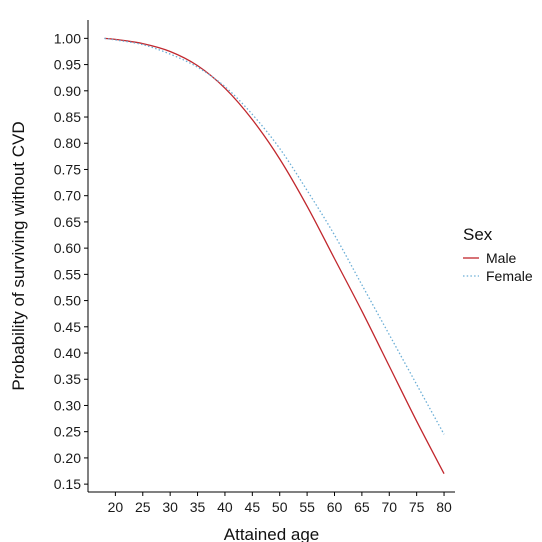 The height and width of the screenshot is (542, 542). I want to click on y-tick-label: 0.20, so click(67, 458).